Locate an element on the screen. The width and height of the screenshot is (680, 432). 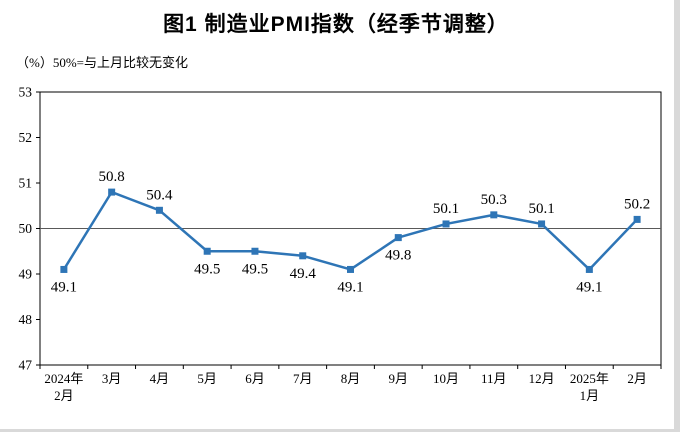
x-tick-label: 8月 is located at coordinates (351, 378).